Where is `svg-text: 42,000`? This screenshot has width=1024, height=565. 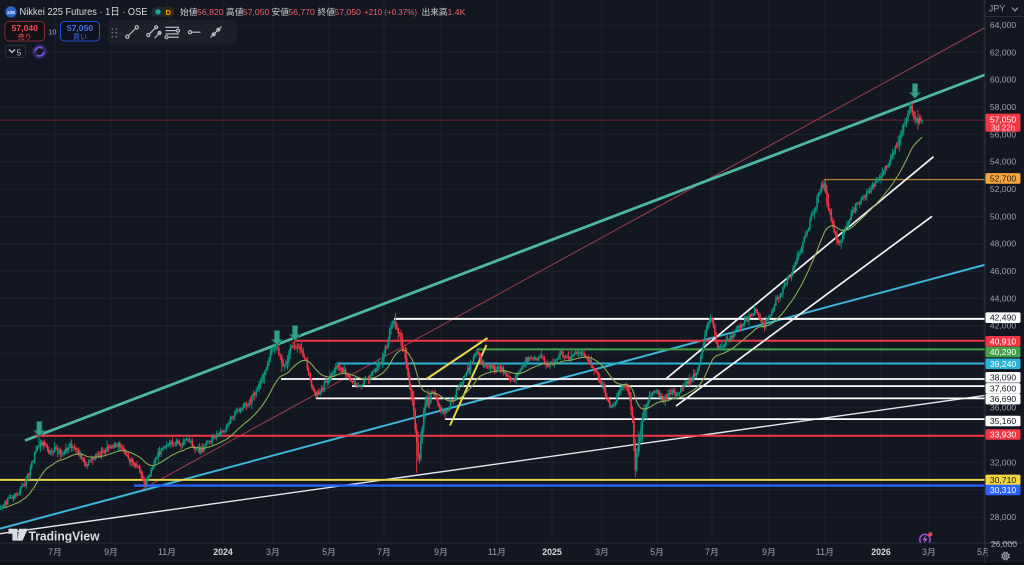
svg-text: 42,000 is located at coordinates (1003, 326).